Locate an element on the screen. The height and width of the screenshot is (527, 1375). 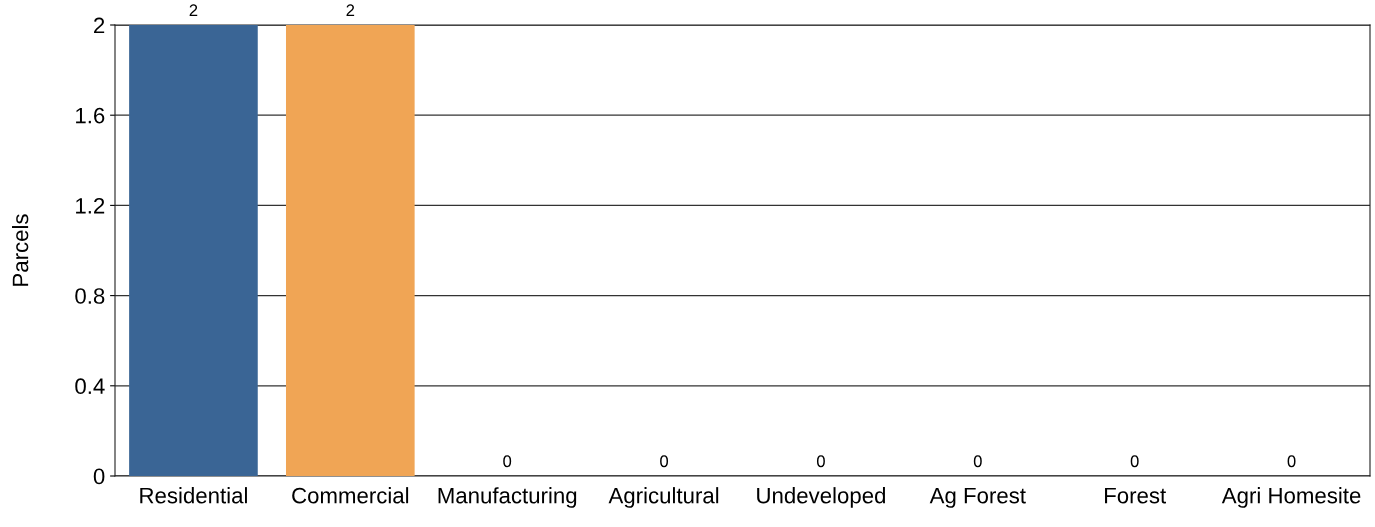
x-tick-label: Manufacturing is located at coordinates (507, 497).